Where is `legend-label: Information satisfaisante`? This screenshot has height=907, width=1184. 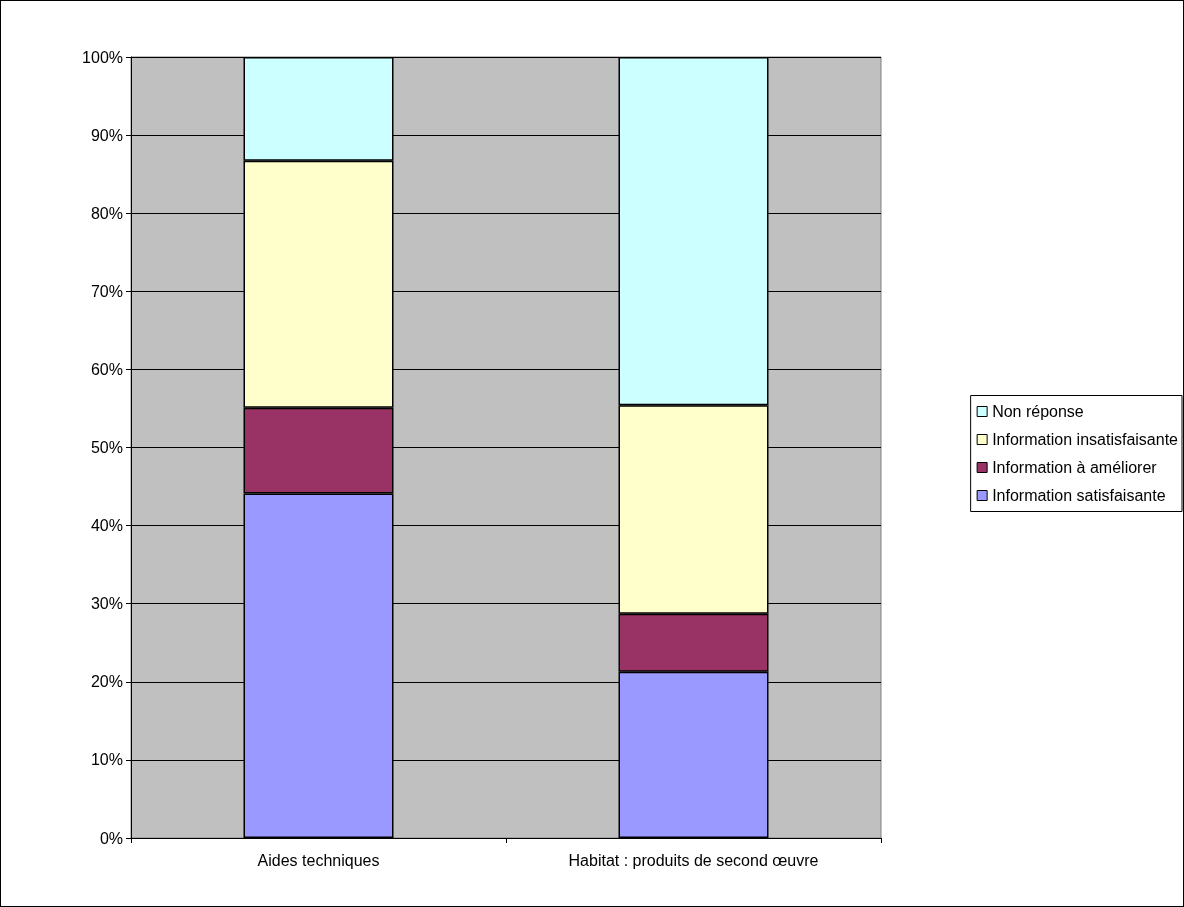 legend-label: Information satisfaisante is located at coordinates (1079, 495).